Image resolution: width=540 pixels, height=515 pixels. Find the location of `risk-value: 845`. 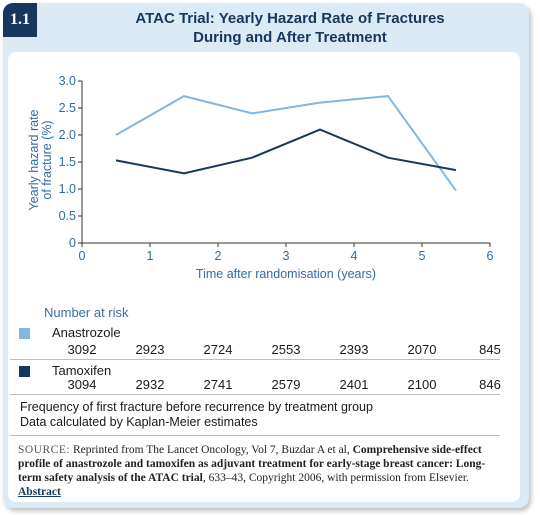

risk-value: 845 is located at coordinates (490, 349).